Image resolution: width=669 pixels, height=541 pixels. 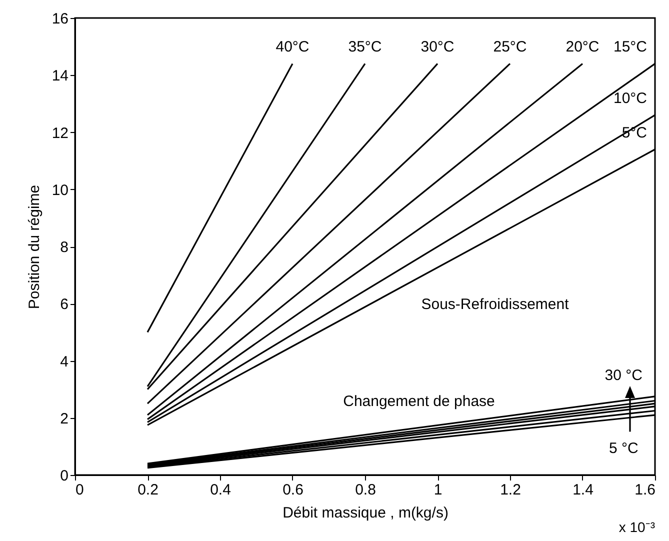 I want to click on annotation: 30 °C, so click(x=623, y=375).